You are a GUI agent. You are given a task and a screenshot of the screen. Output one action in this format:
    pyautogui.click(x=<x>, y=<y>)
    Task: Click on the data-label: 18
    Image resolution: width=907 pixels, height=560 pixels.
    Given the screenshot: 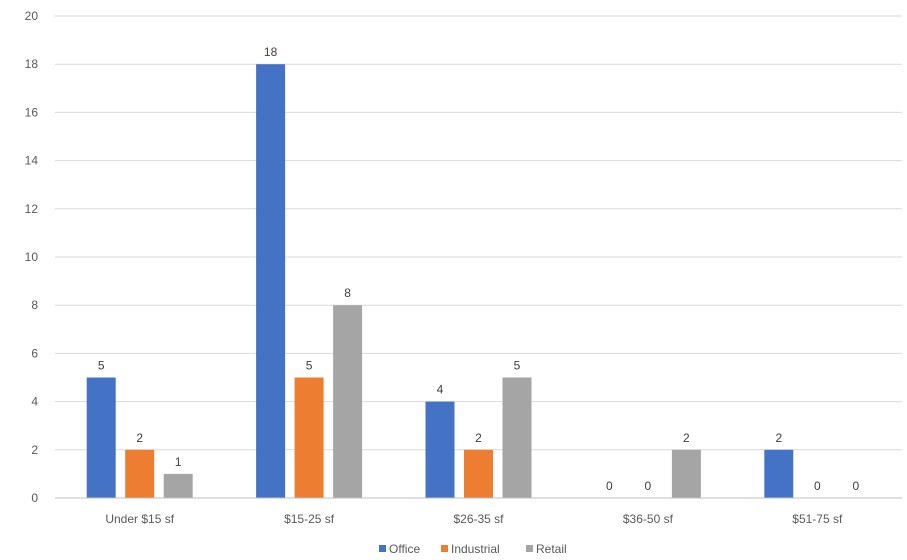 What is the action you would take?
    pyautogui.click(x=271, y=52)
    